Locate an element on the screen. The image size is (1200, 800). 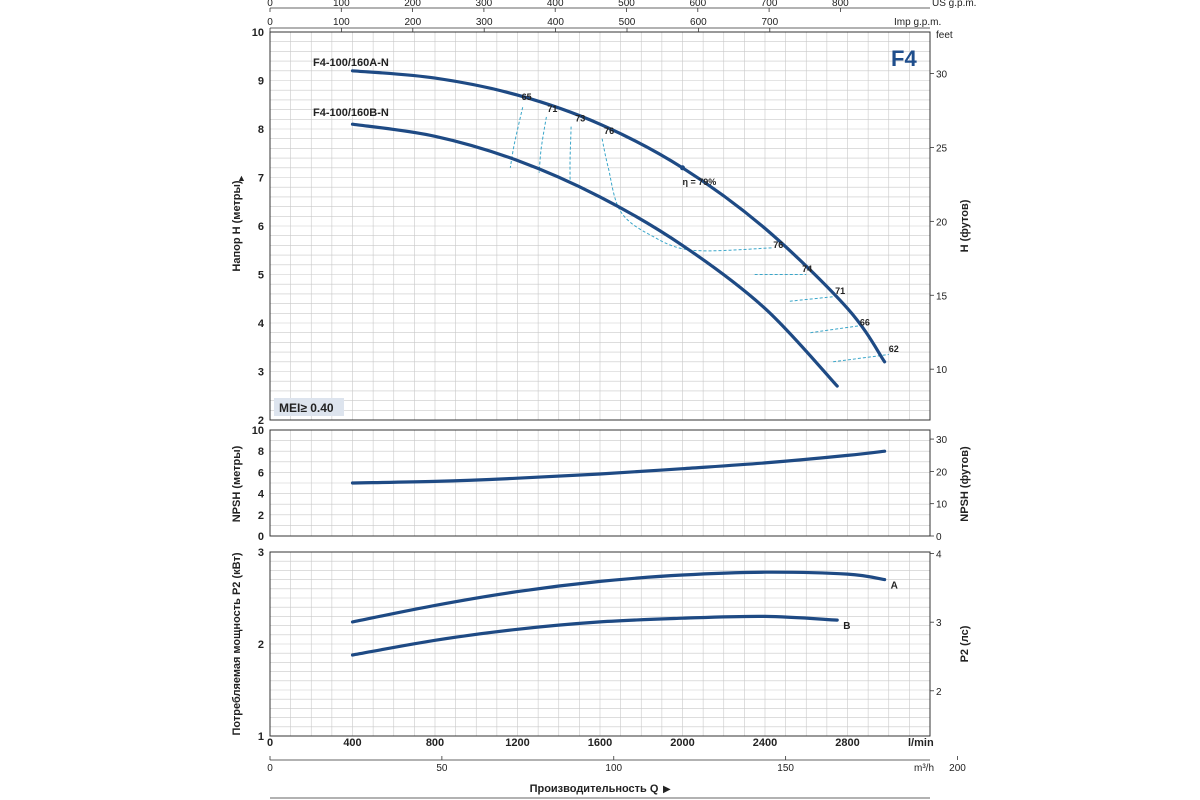
us-gpm-tick-label: 800 is located at coordinates (840, 4).